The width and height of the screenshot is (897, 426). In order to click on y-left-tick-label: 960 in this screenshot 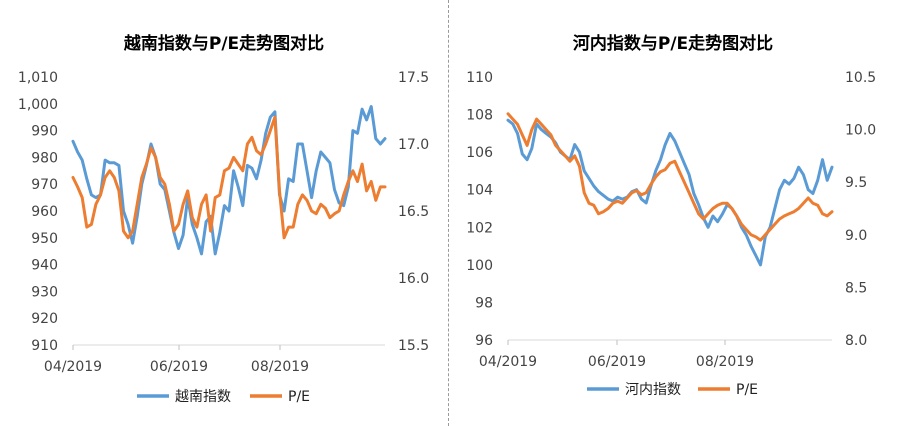, I will do `click(44, 212)`.